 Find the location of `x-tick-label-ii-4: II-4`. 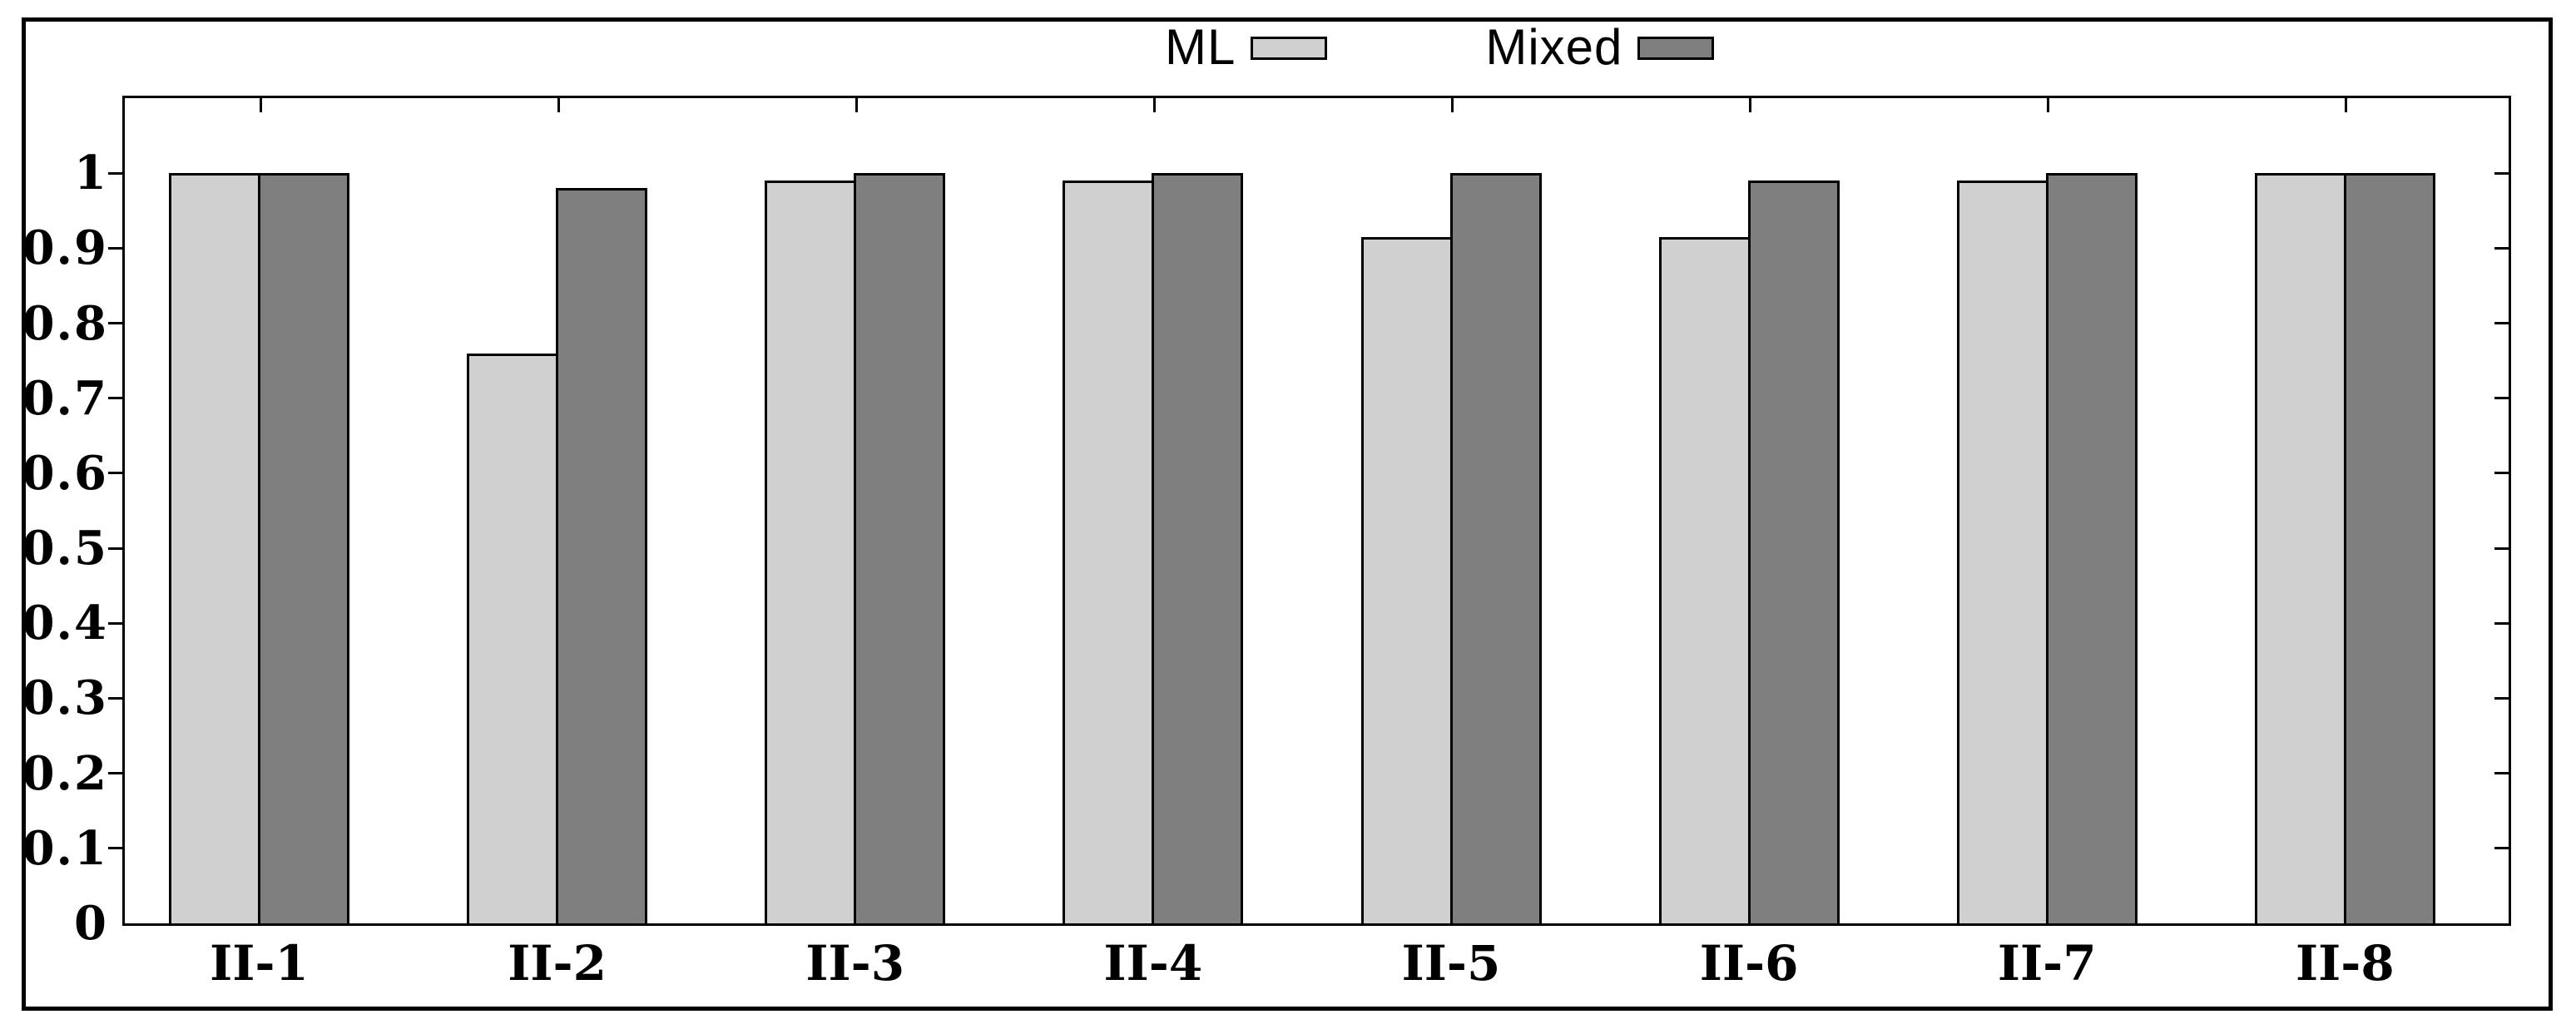

x-tick-label-ii-4: II-4 is located at coordinates (1153, 963).